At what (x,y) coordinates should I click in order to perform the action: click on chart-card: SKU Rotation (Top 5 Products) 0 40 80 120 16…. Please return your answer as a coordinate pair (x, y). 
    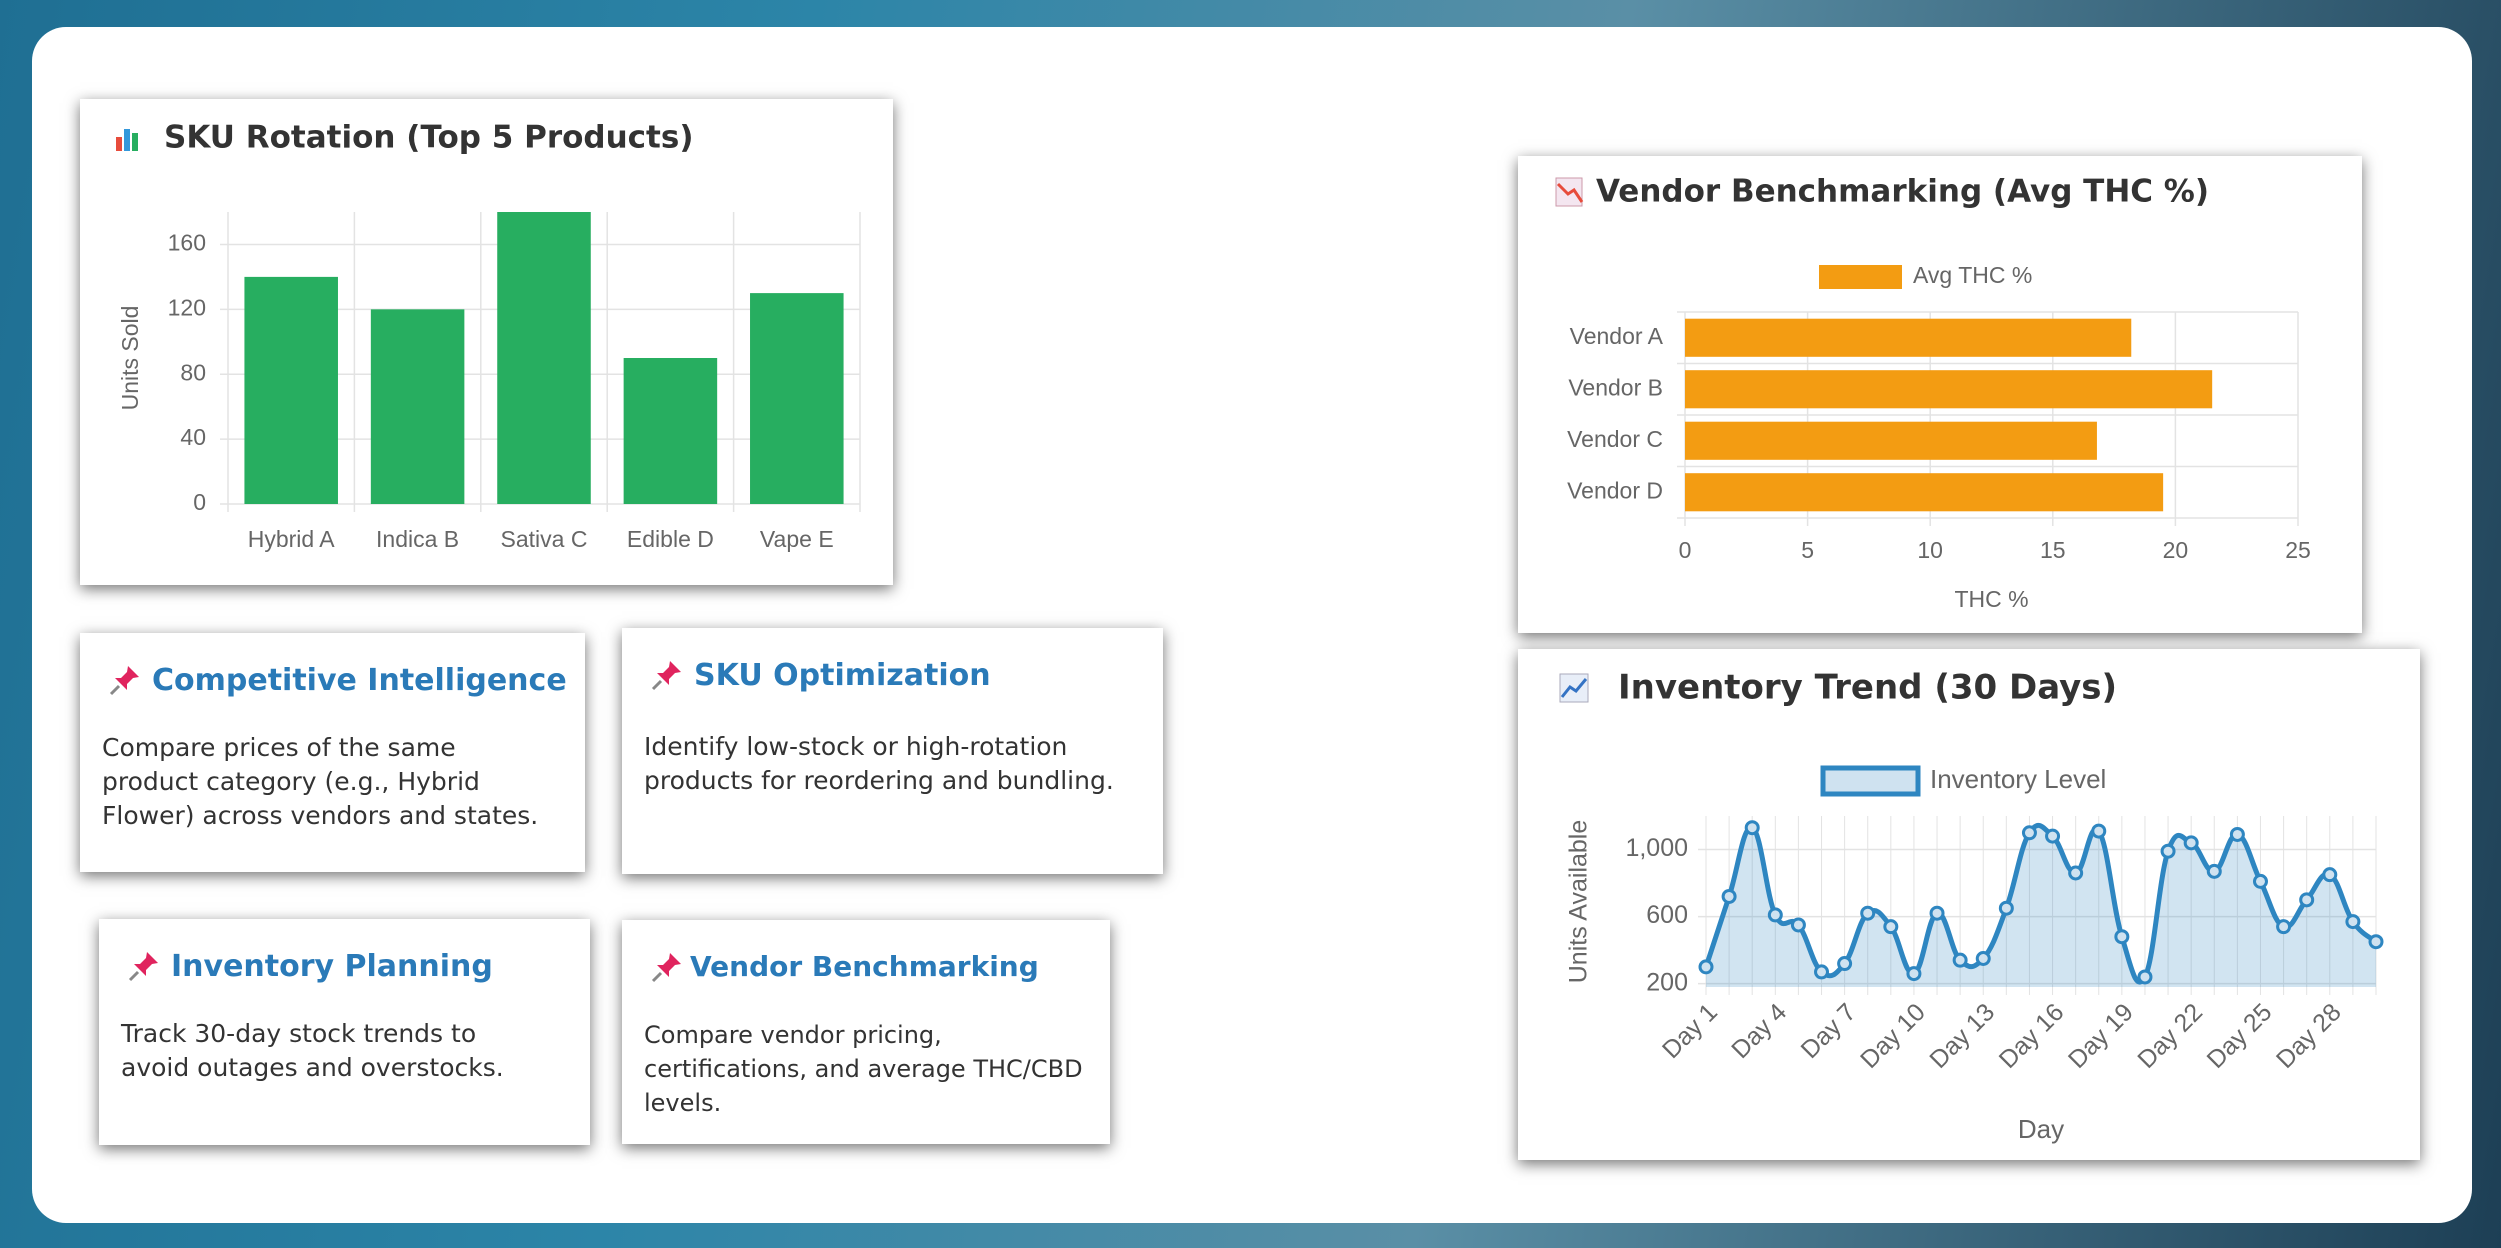
    Looking at the image, I should click on (486, 342).